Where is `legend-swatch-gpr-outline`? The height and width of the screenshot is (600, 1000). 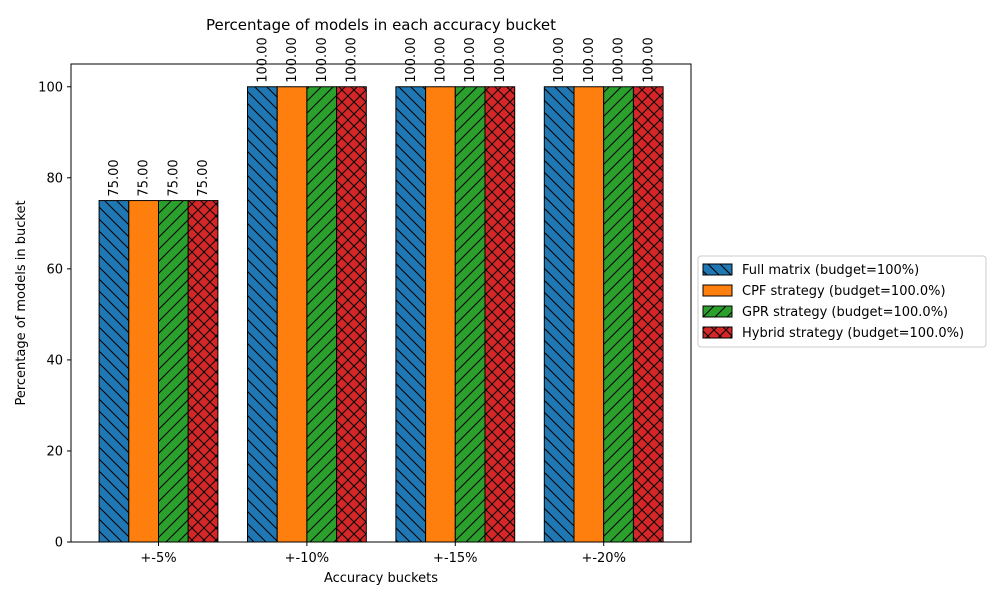 legend-swatch-gpr-outline is located at coordinates (717, 311).